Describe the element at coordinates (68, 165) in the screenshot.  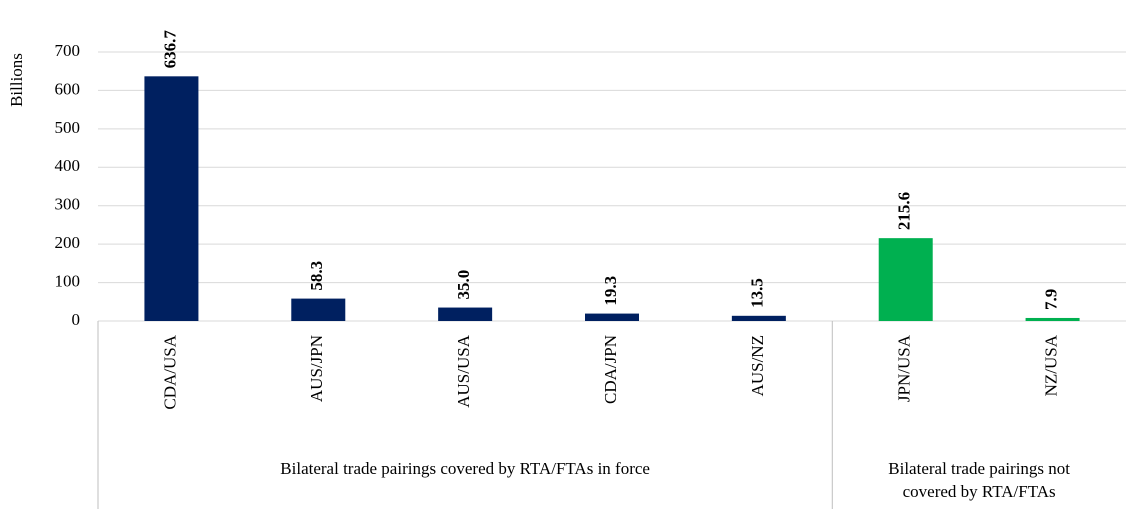
I see `y-tick-label: 400` at that location.